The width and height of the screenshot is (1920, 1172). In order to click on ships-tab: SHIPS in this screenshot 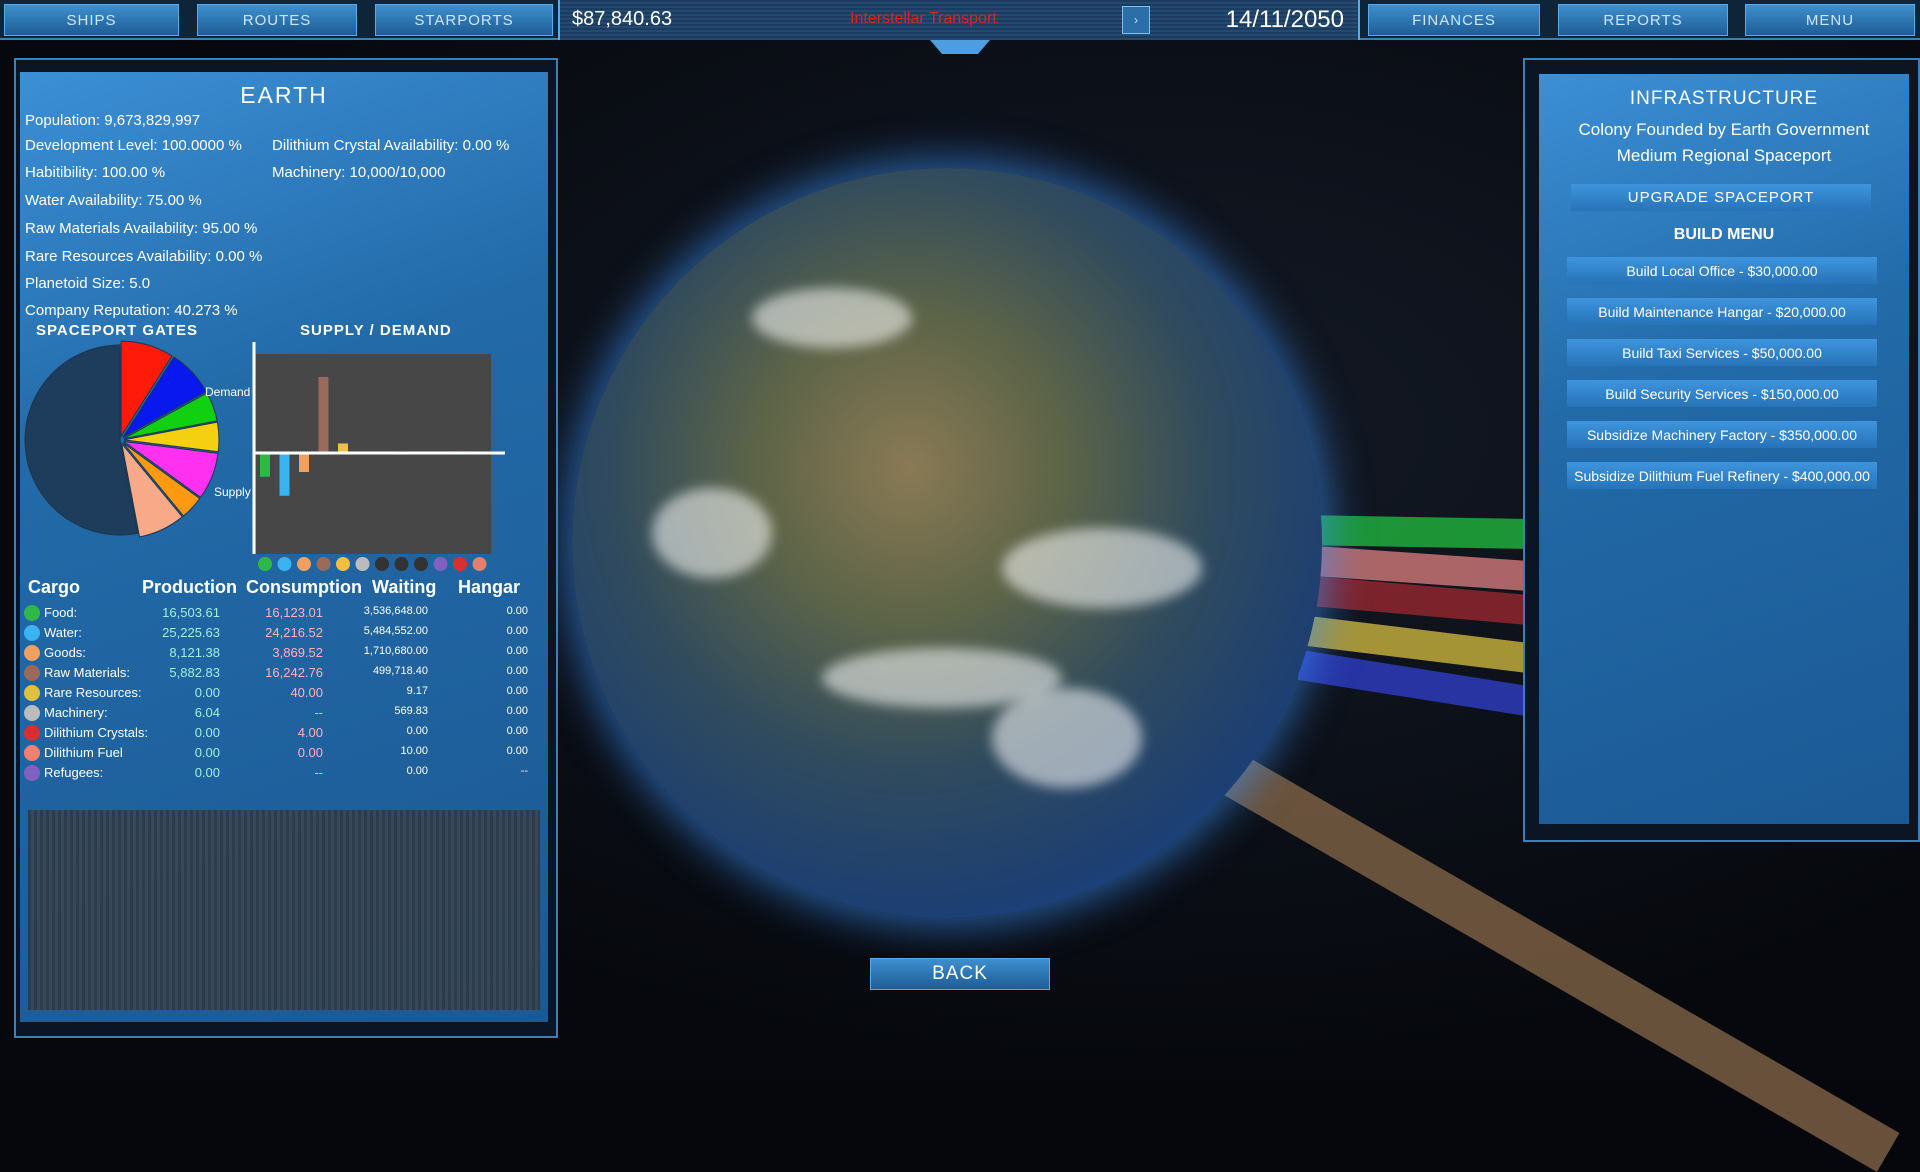, I will do `click(91, 20)`.